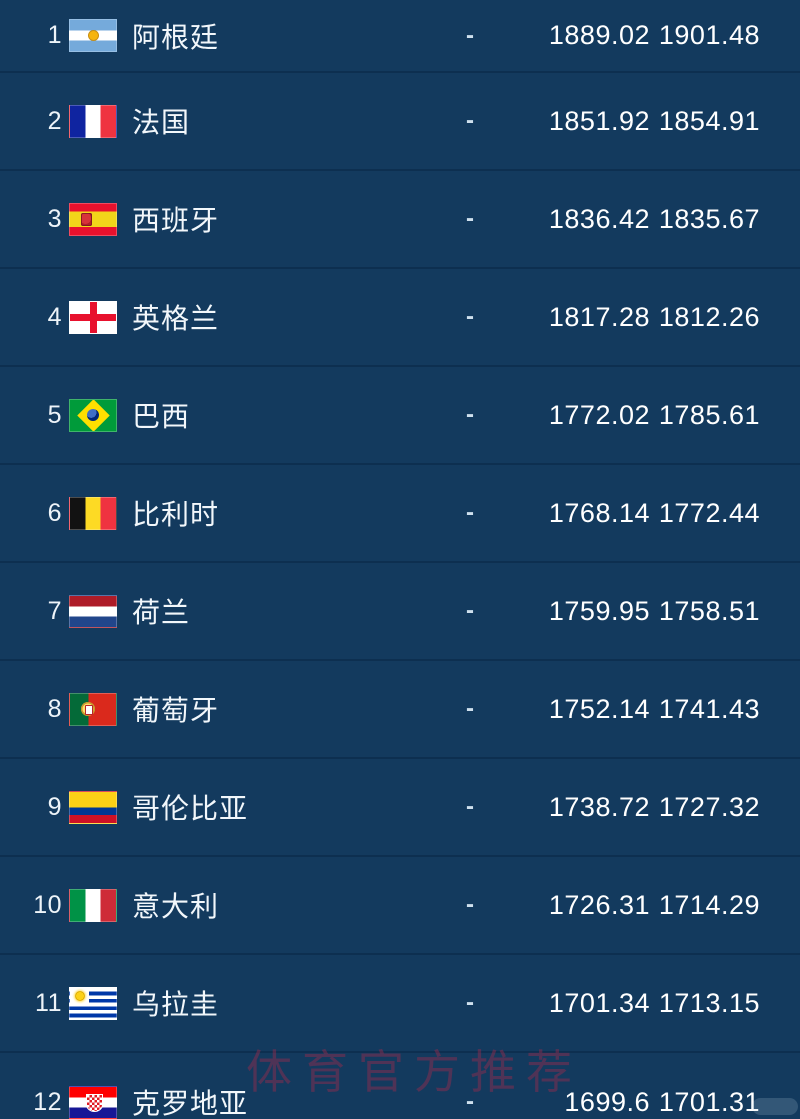 This screenshot has width=800, height=1119. I want to click on rank-cell: 6, so click(54, 512).